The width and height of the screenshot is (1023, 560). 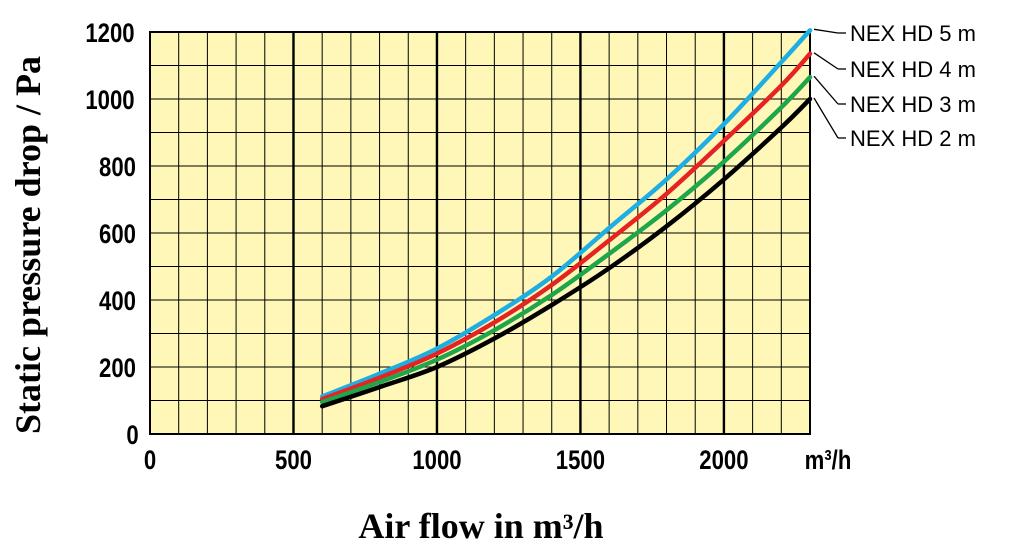 What do you see at coordinates (117, 235) in the screenshot?
I see `y-tick-label: 600` at bounding box center [117, 235].